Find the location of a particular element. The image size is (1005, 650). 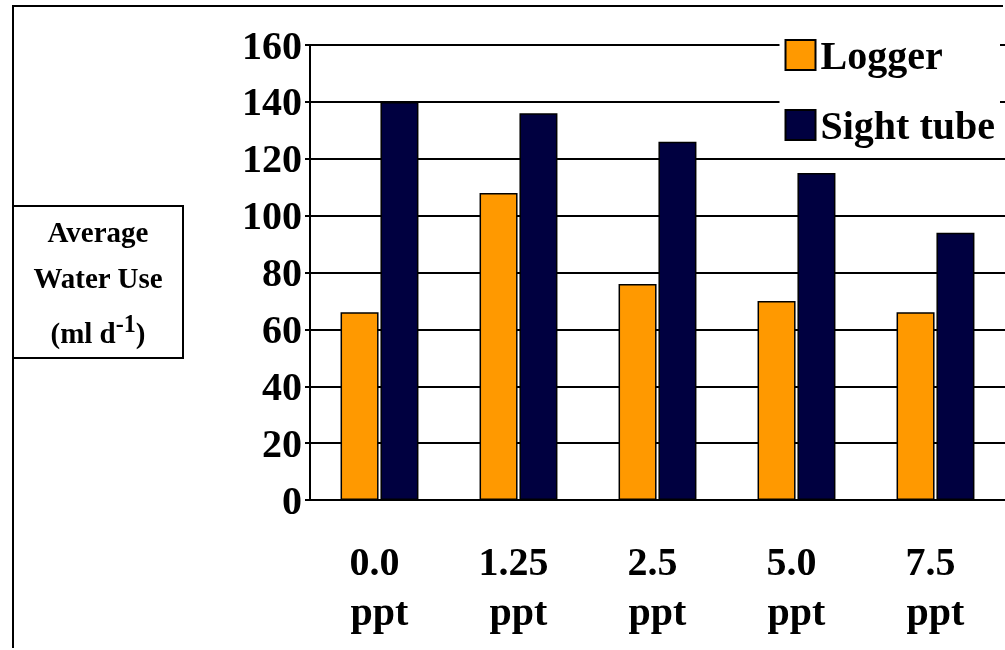

y-tick-label: 120 is located at coordinates (272, 159).